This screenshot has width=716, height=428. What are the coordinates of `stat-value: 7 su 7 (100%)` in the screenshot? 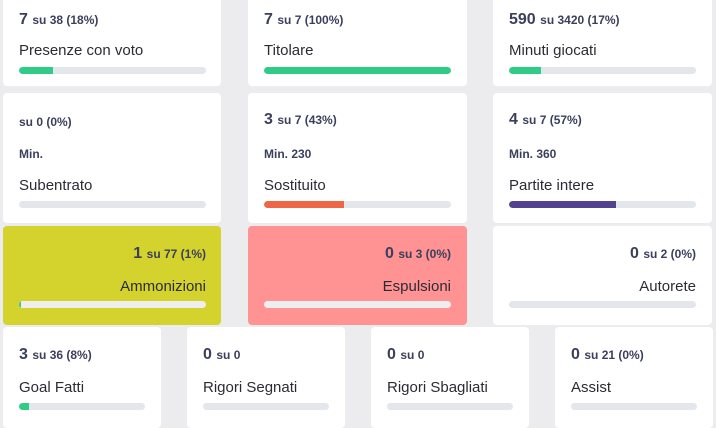 It's located at (303, 20).